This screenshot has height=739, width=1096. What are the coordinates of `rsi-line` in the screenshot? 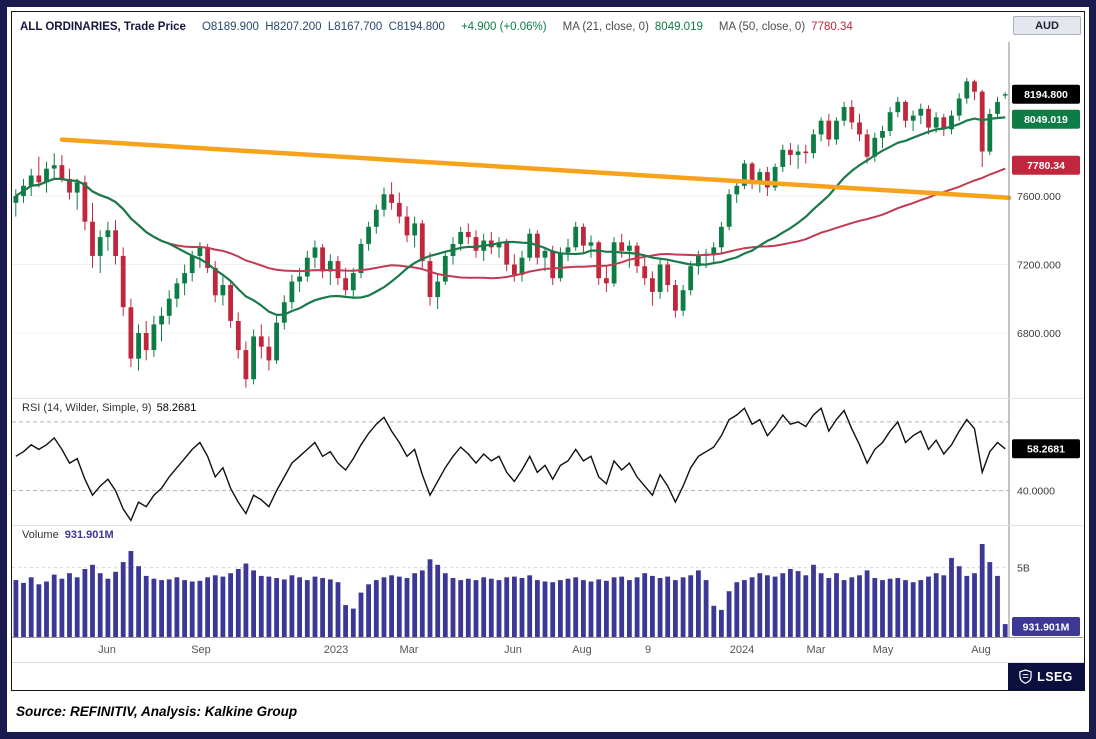 It's located at (510, 464).